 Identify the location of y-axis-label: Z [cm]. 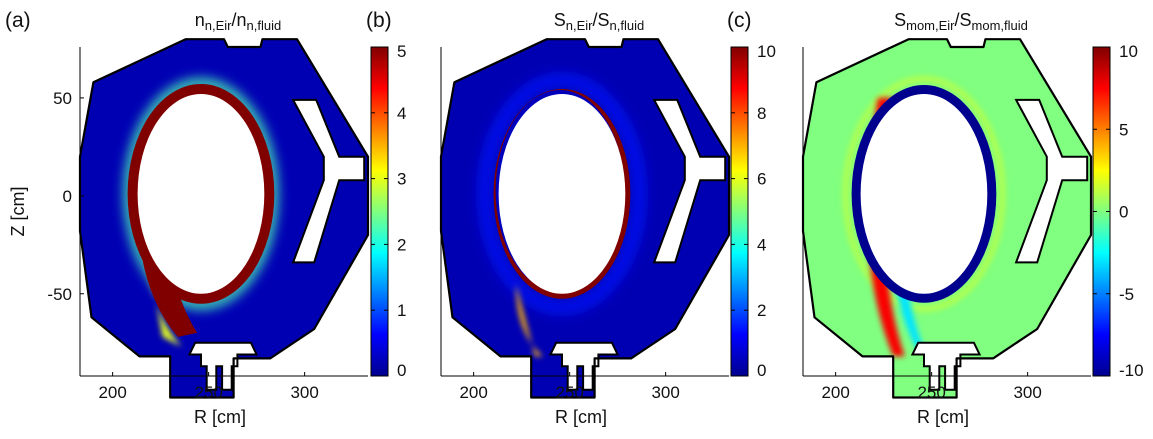
(18, 212).